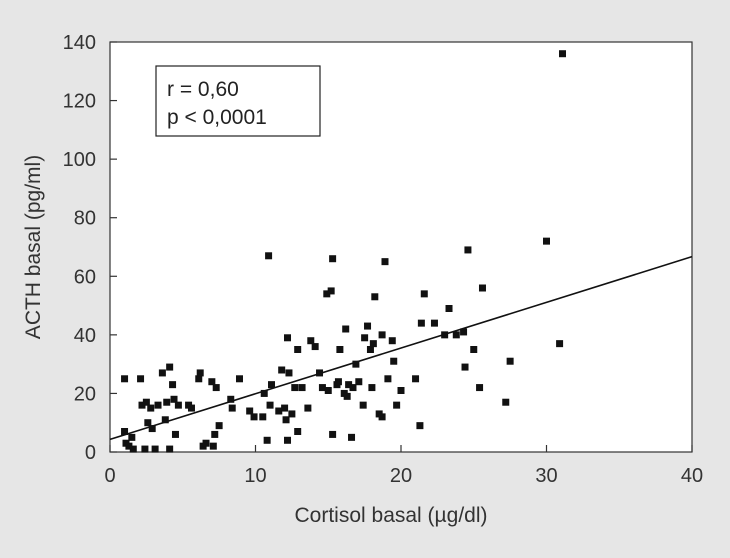  What do you see at coordinates (79, 43) in the screenshot?
I see `y-tick-label: 140` at bounding box center [79, 43].